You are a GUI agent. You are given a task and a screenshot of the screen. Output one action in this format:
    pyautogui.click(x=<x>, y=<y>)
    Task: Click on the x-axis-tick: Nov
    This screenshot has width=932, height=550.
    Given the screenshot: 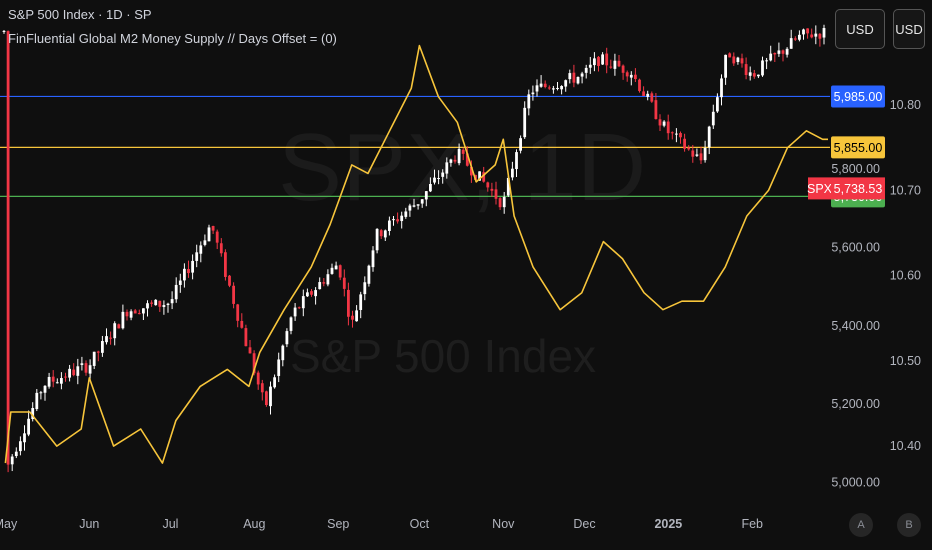 What is the action you would take?
    pyautogui.click(x=503, y=524)
    